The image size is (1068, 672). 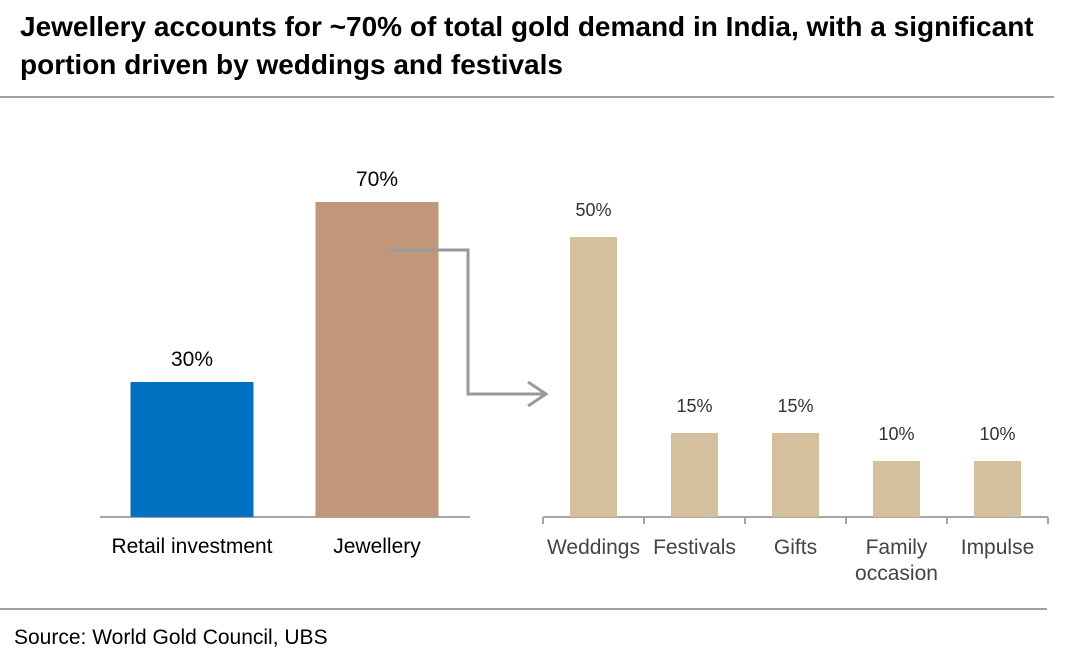 I want to click on source-note: Source: World Gold Council, UBS, so click(x=171, y=637).